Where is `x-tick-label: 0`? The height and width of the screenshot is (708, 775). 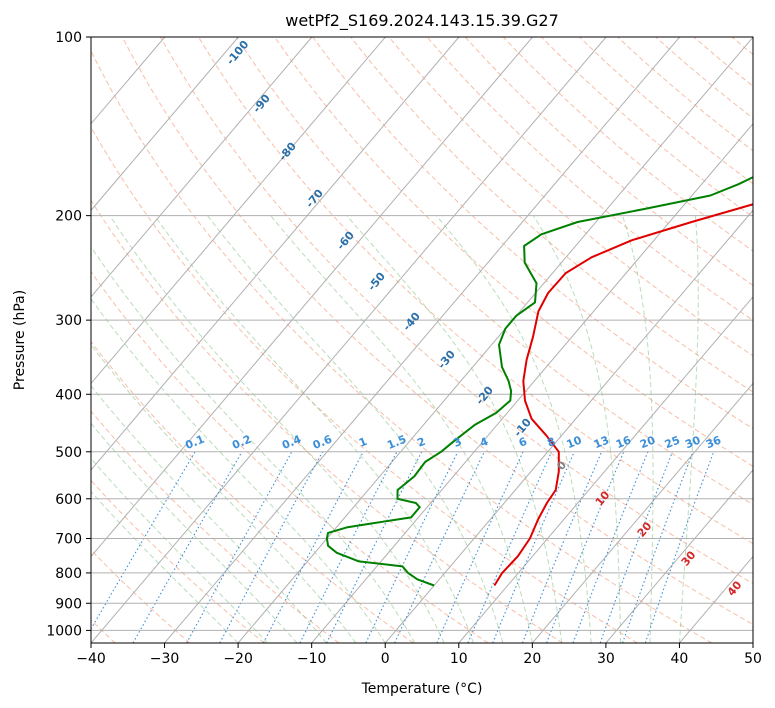
x-tick-label: 0 is located at coordinates (385, 659).